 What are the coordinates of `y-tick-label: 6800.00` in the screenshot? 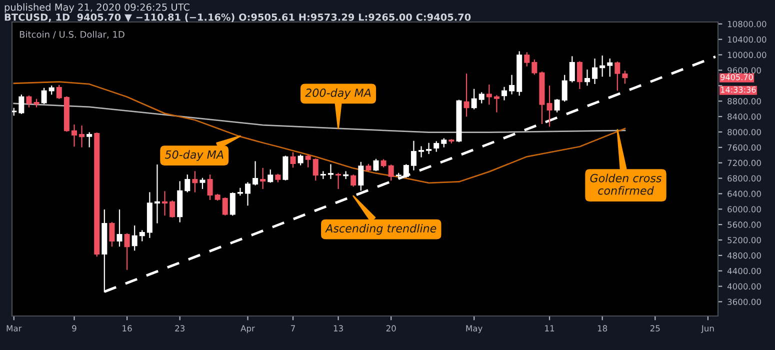 It's located at (744, 178).